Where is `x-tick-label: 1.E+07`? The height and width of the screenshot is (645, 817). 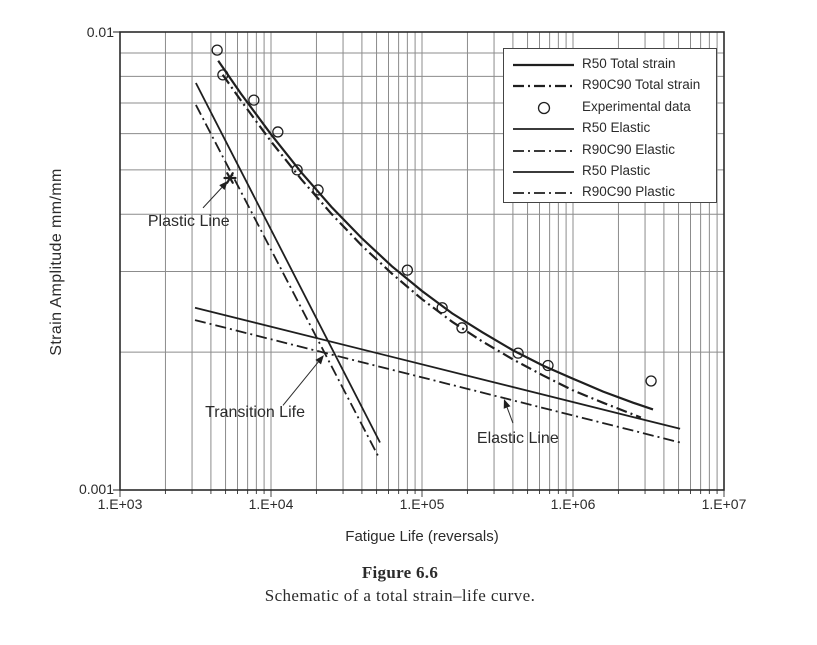 x-tick-label: 1.E+07 is located at coordinates (724, 504).